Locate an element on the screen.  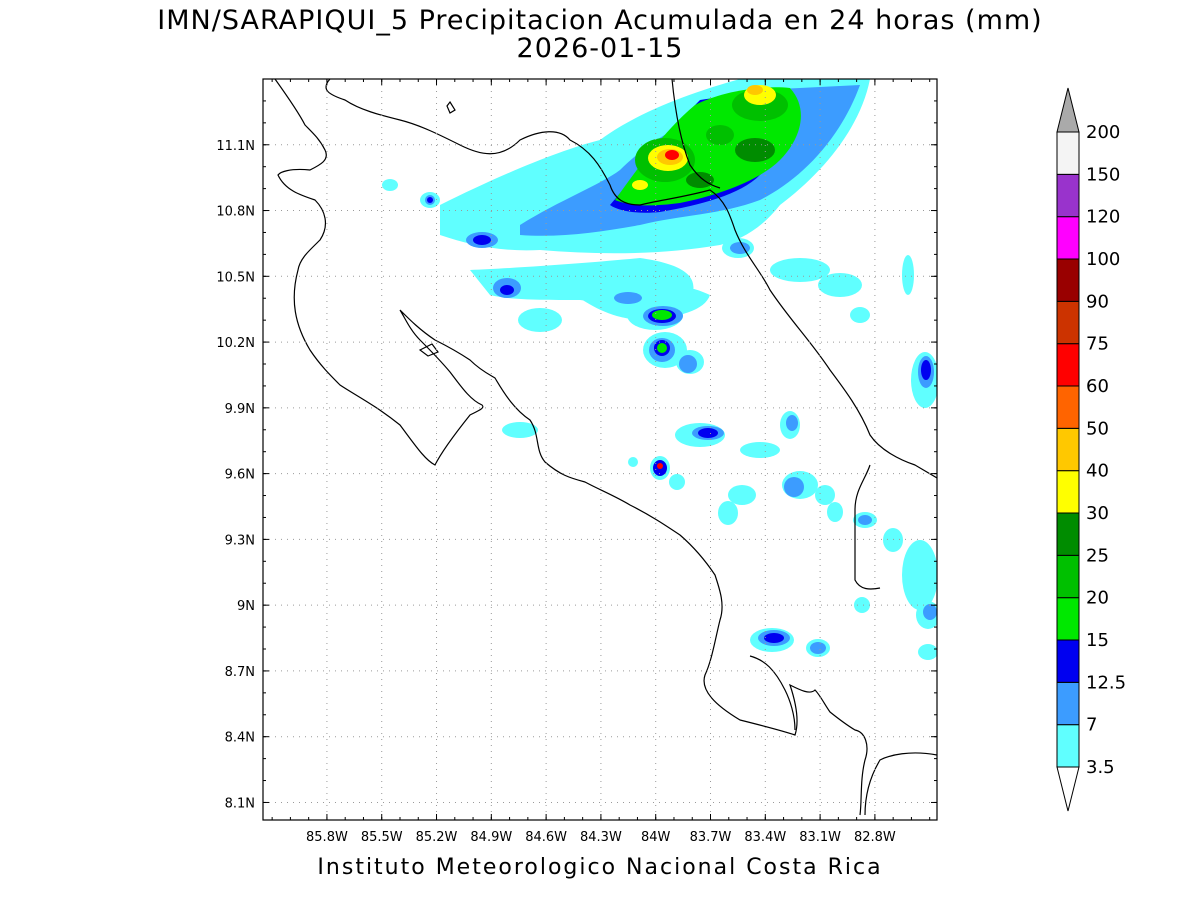
lon-tick-label: 84.3W is located at coordinates (601, 837).